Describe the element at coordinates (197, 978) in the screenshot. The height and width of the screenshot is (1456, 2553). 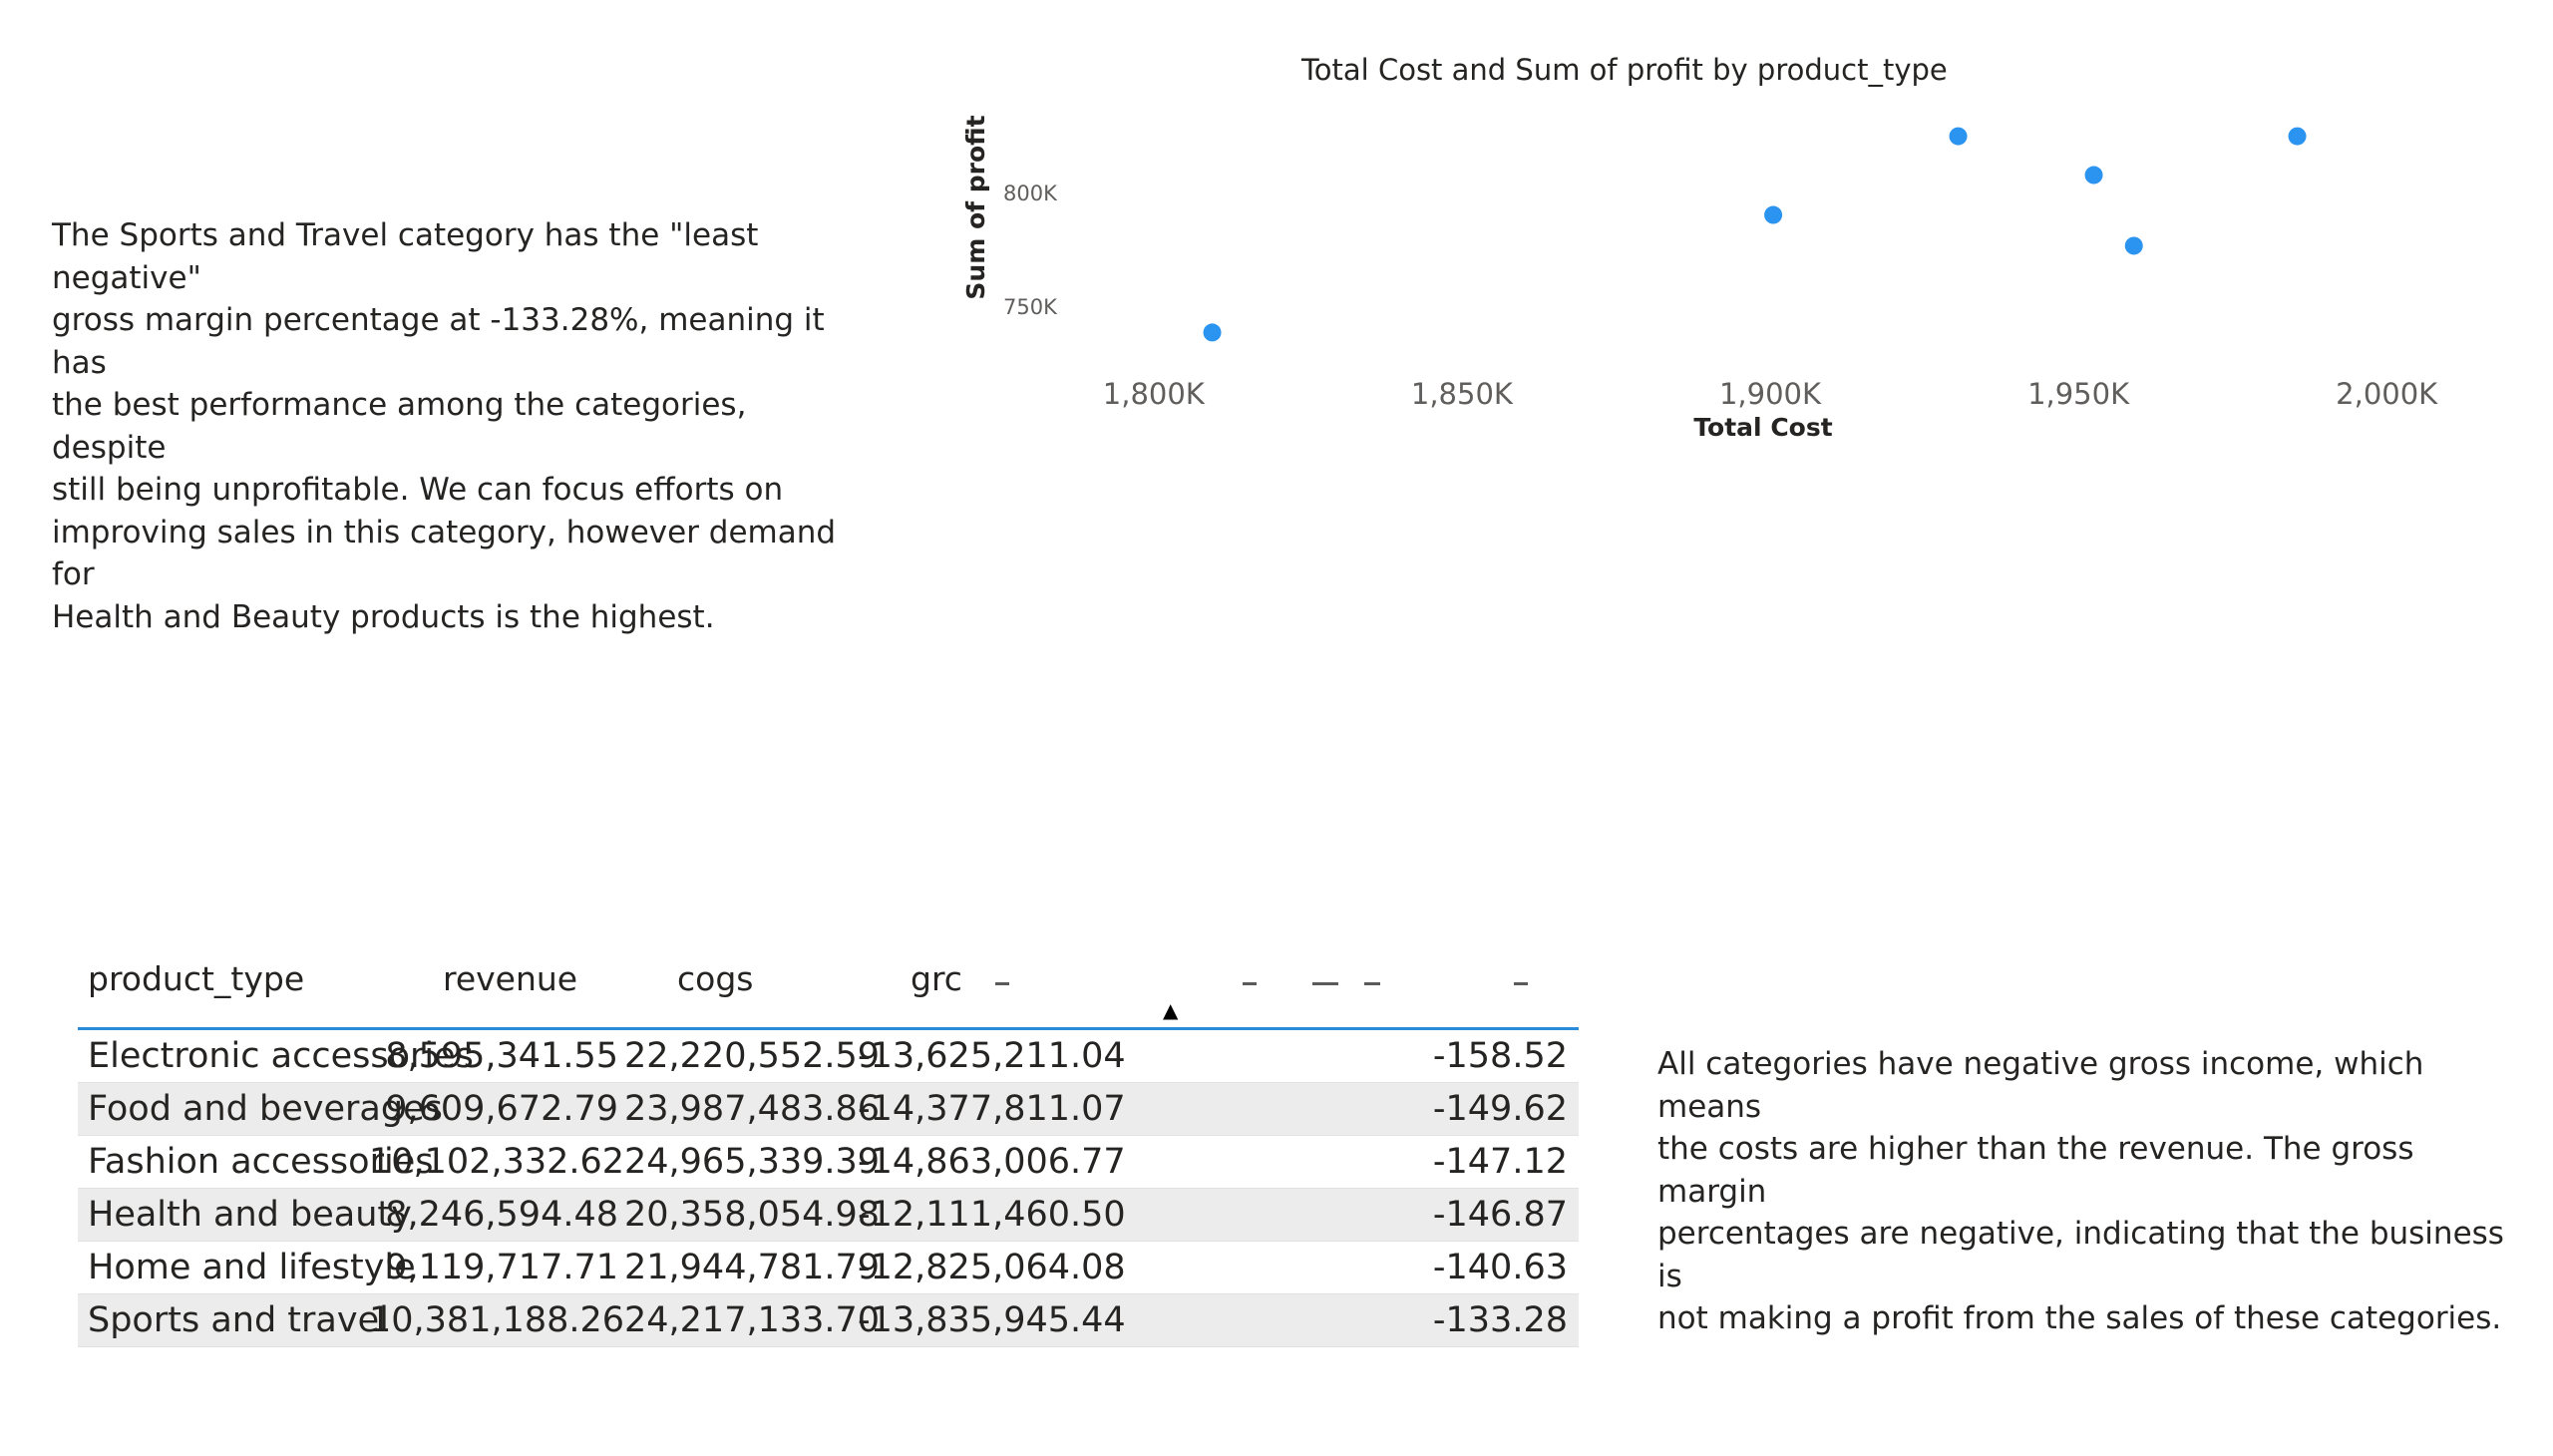
I see `header-product-type: product_type` at that location.